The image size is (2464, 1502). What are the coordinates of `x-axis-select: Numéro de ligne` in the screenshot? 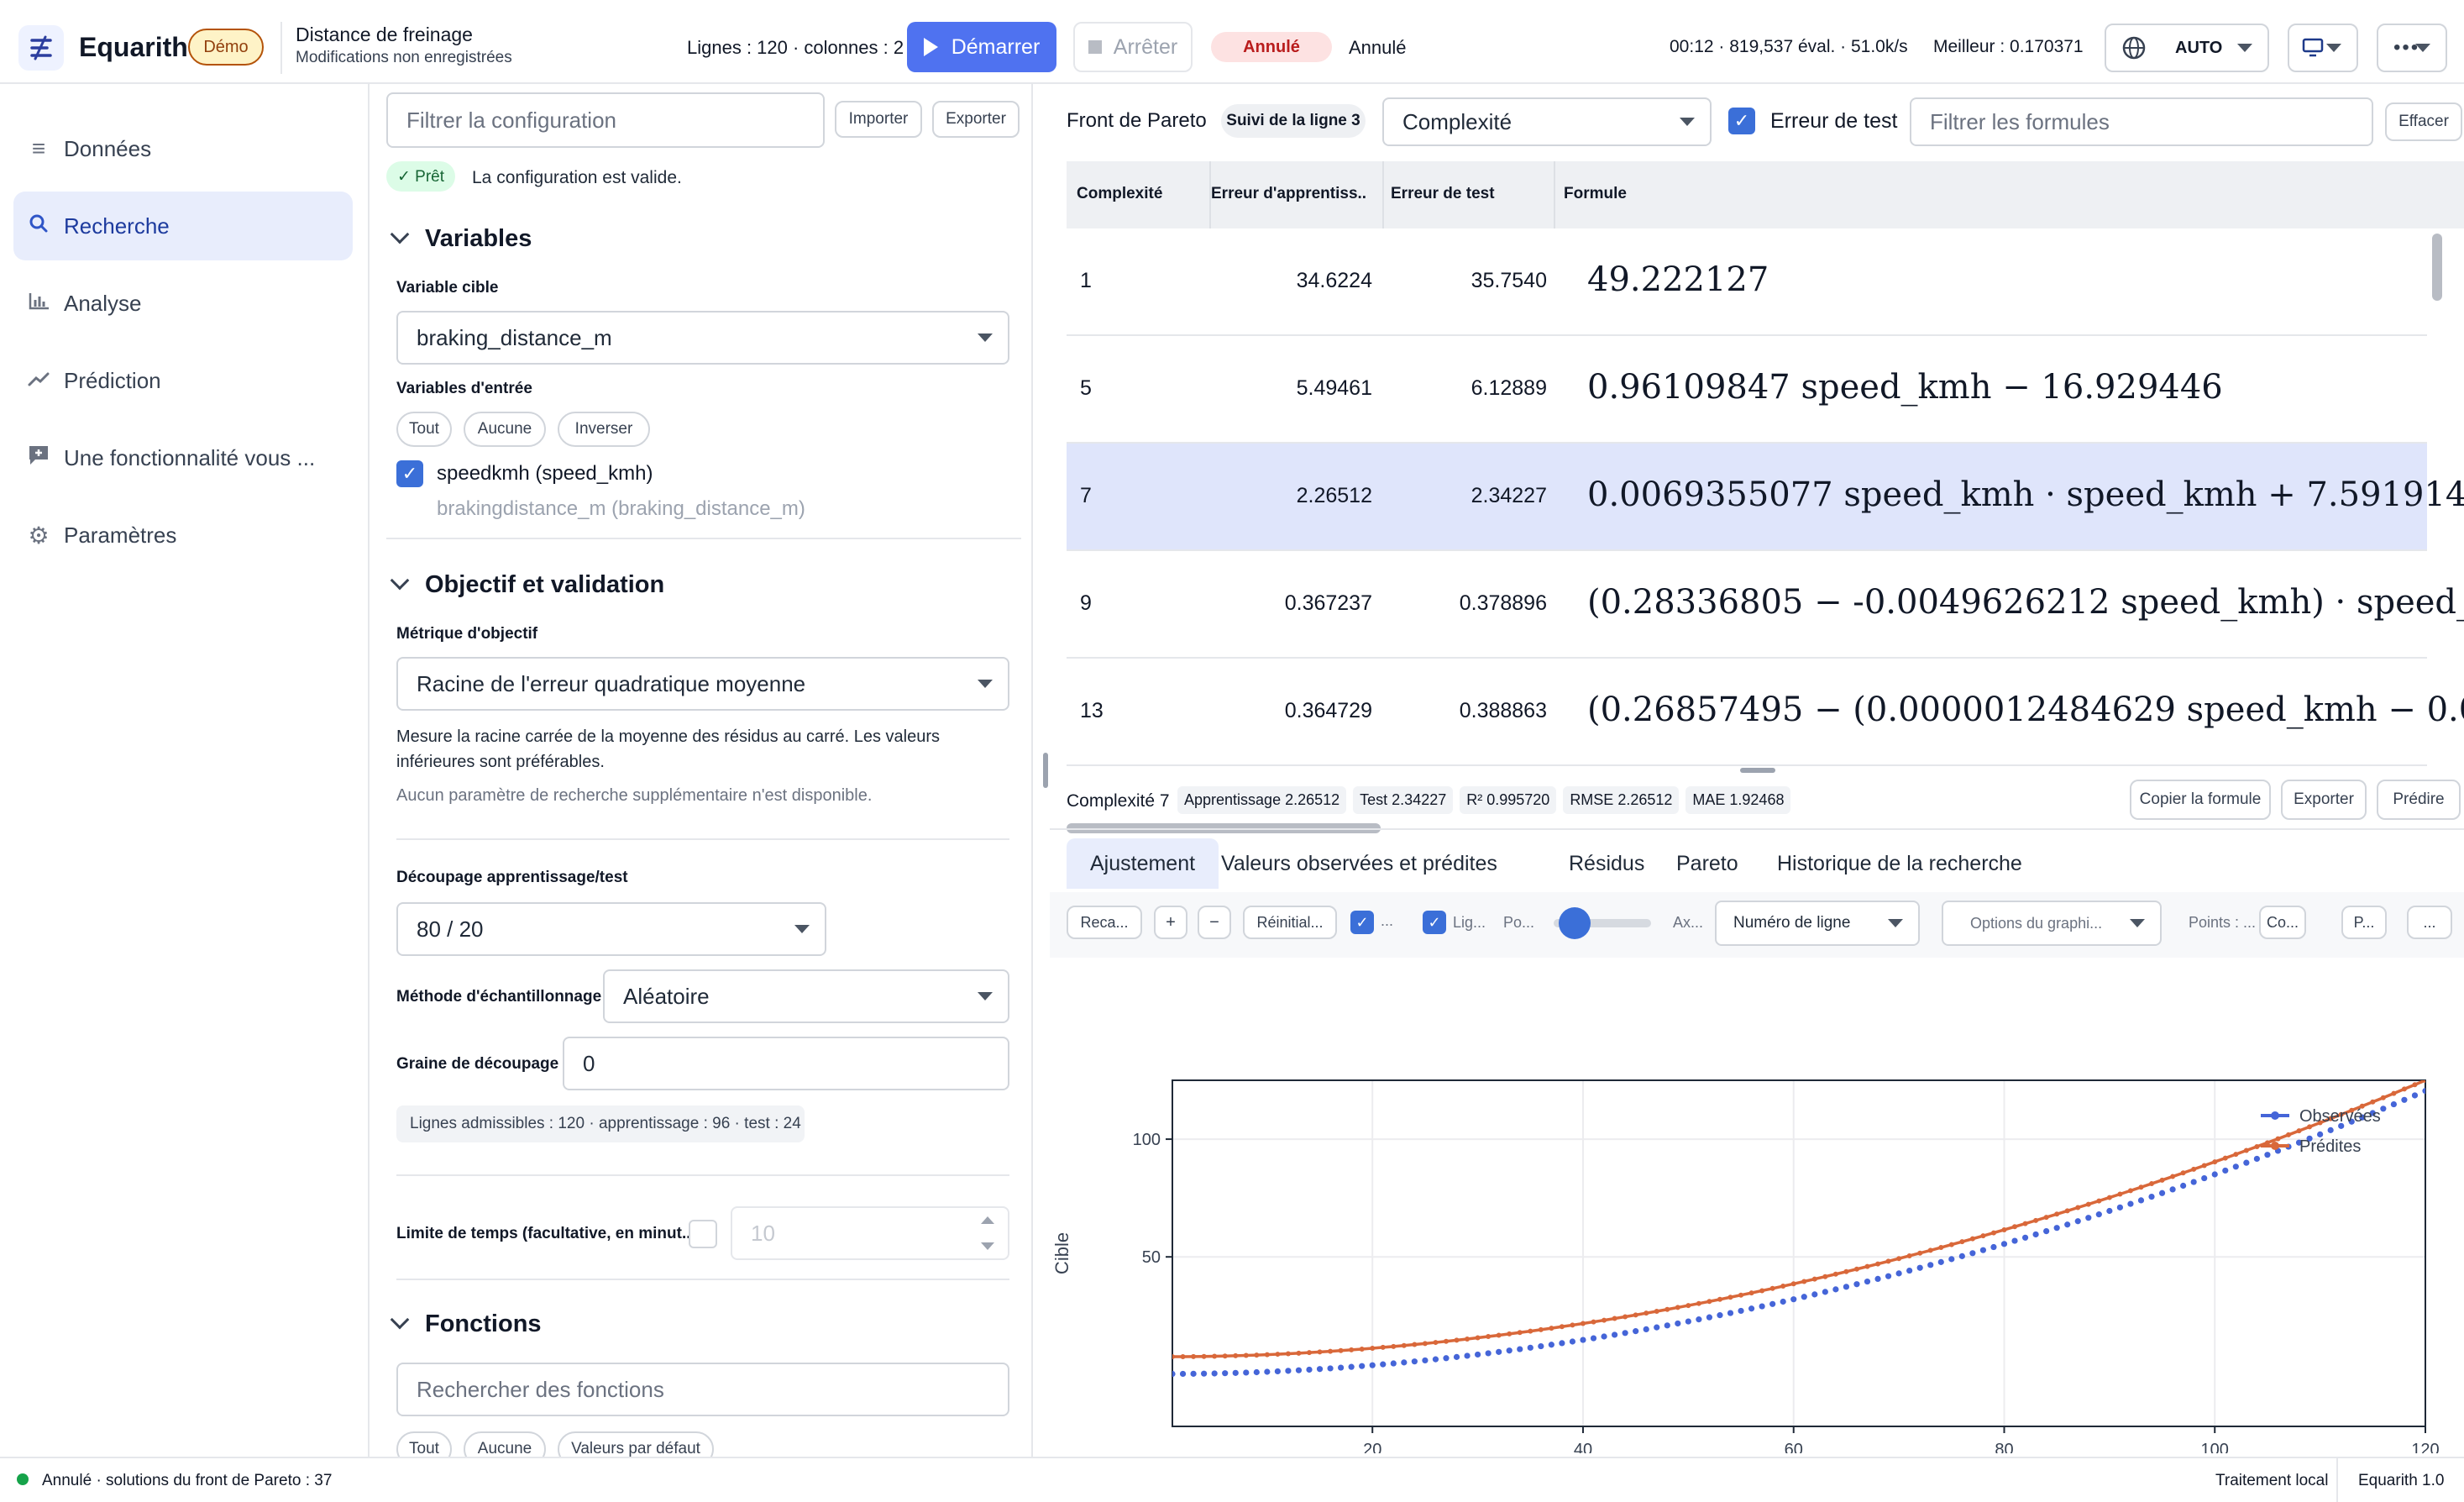 It's located at (1817, 924).